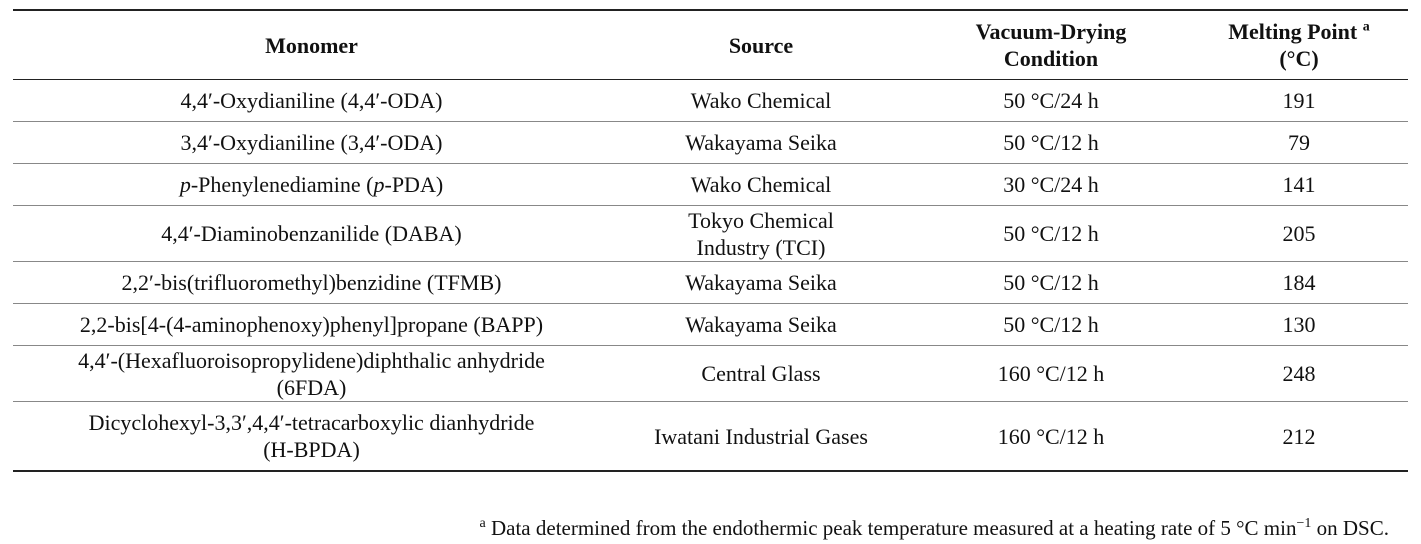  I want to click on header-vacuum-drying-condition: Vacuum-Drying Condition, so click(1051, 45).